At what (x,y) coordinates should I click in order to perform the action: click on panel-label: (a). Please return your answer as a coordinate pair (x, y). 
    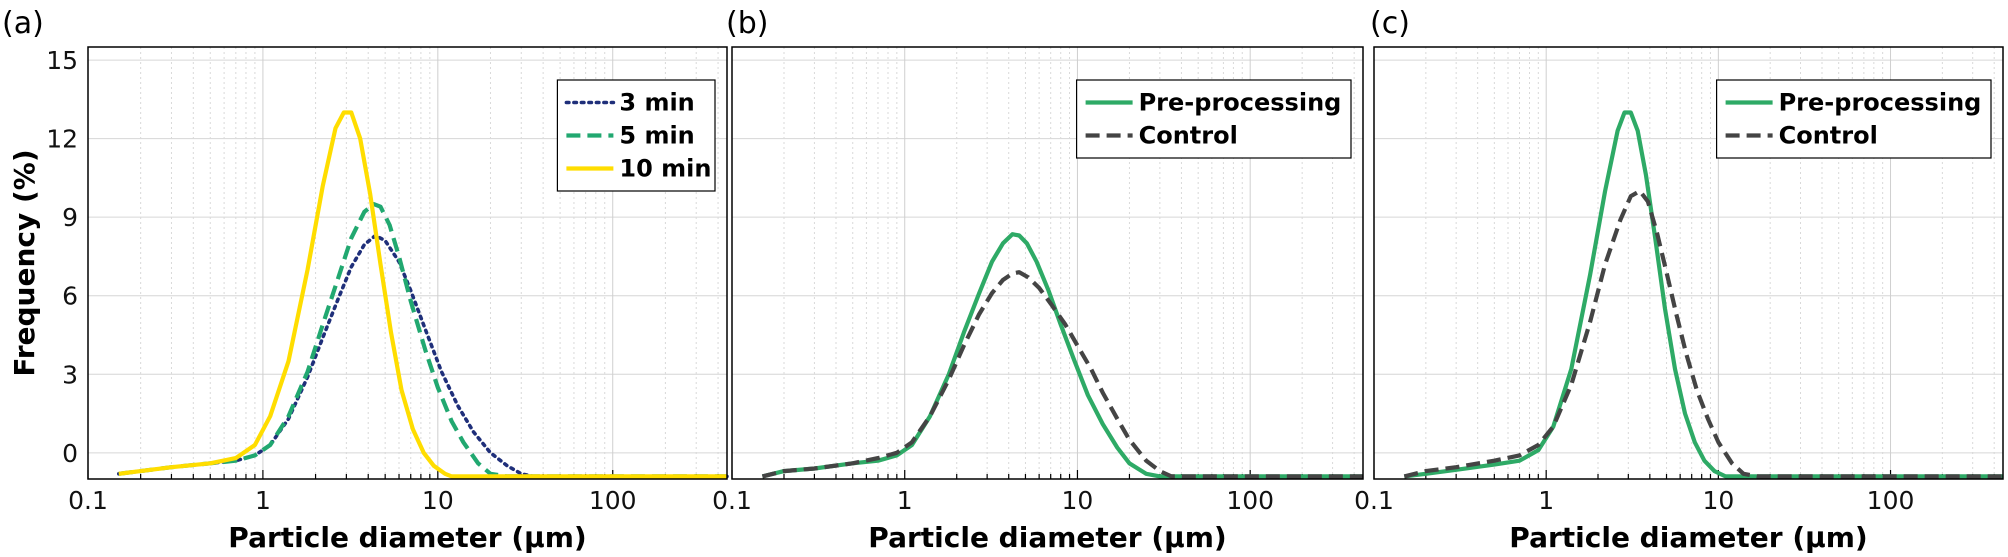
    Looking at the image, I should click on (23, 23).